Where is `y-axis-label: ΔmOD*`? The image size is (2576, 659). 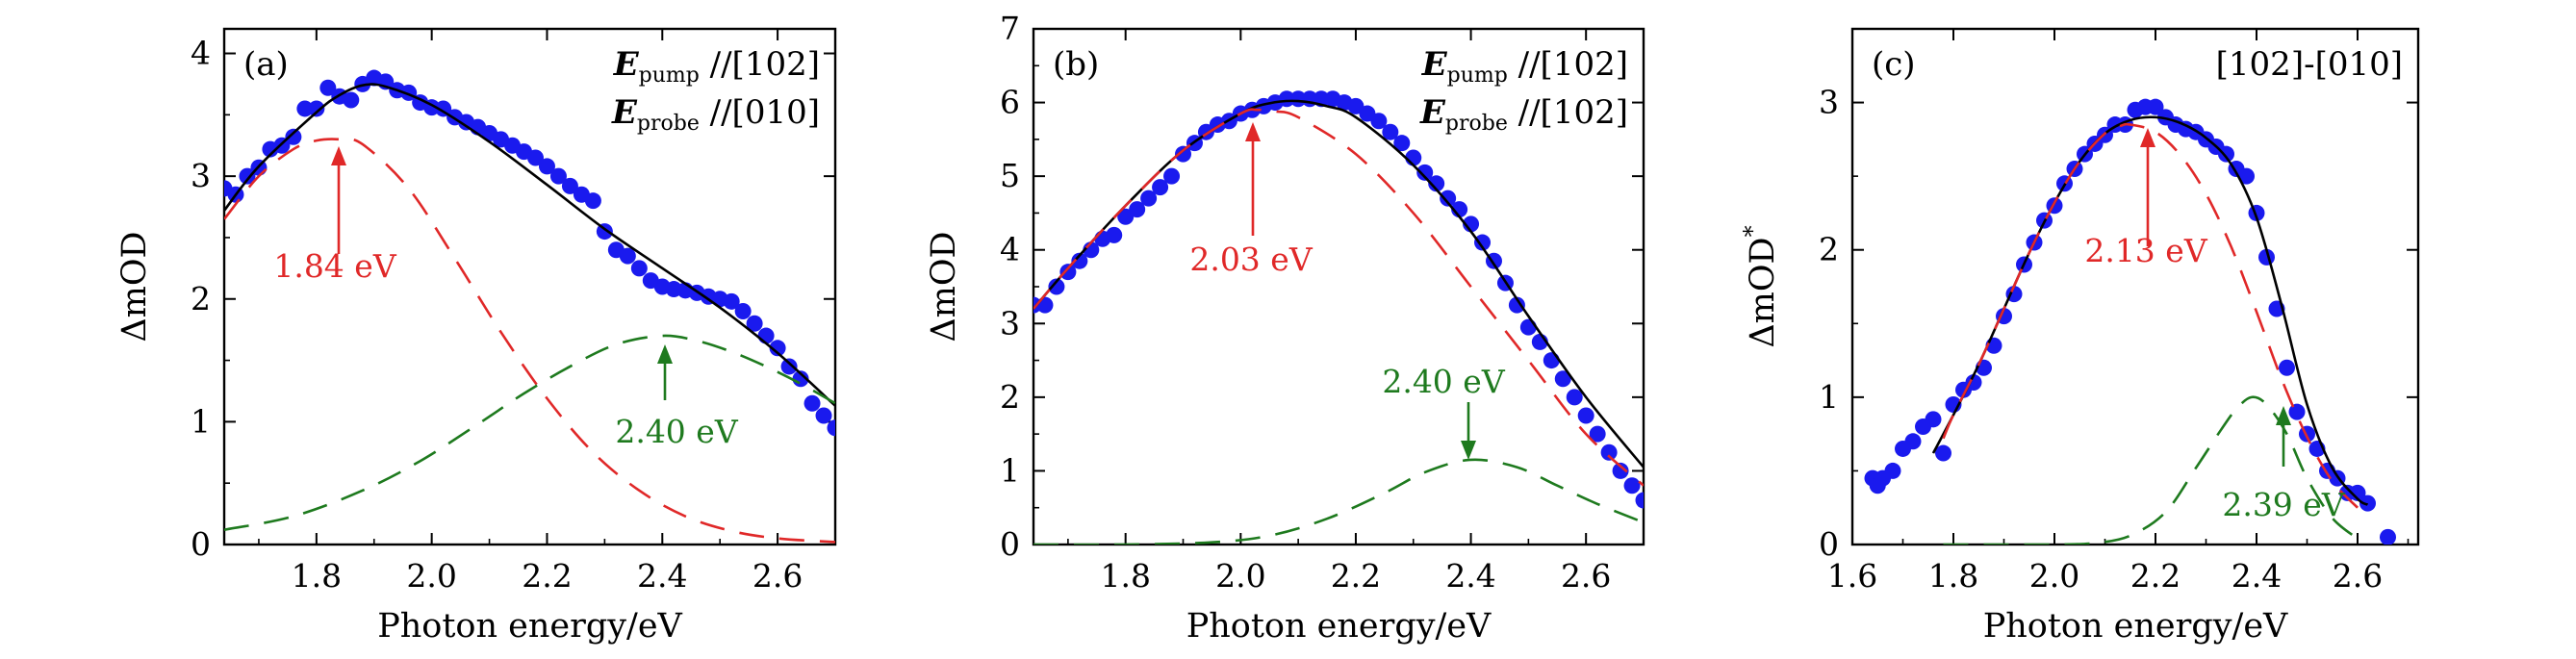
y-axis-label: ΔmOD* is located at coordinates (1760, 286).